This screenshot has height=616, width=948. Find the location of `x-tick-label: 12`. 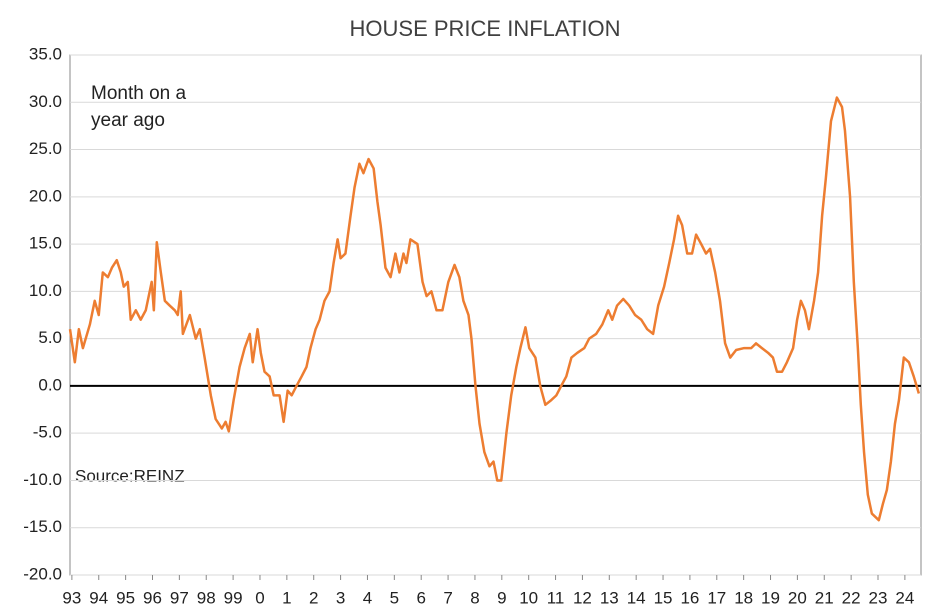

x-tick-label: 12 is located at coordinates (582, 597).